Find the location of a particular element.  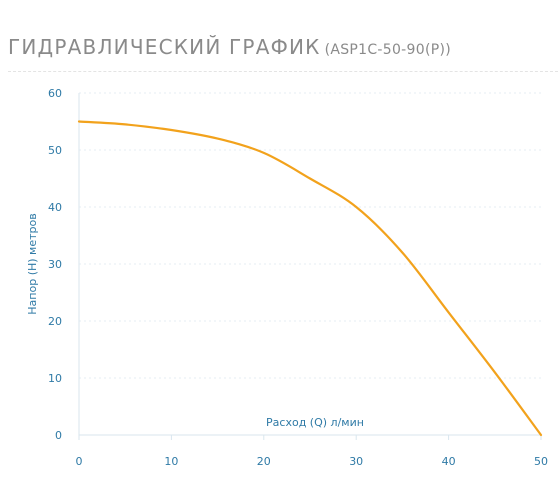

x-tick-label: 20 is located at coordinates (264, 461).